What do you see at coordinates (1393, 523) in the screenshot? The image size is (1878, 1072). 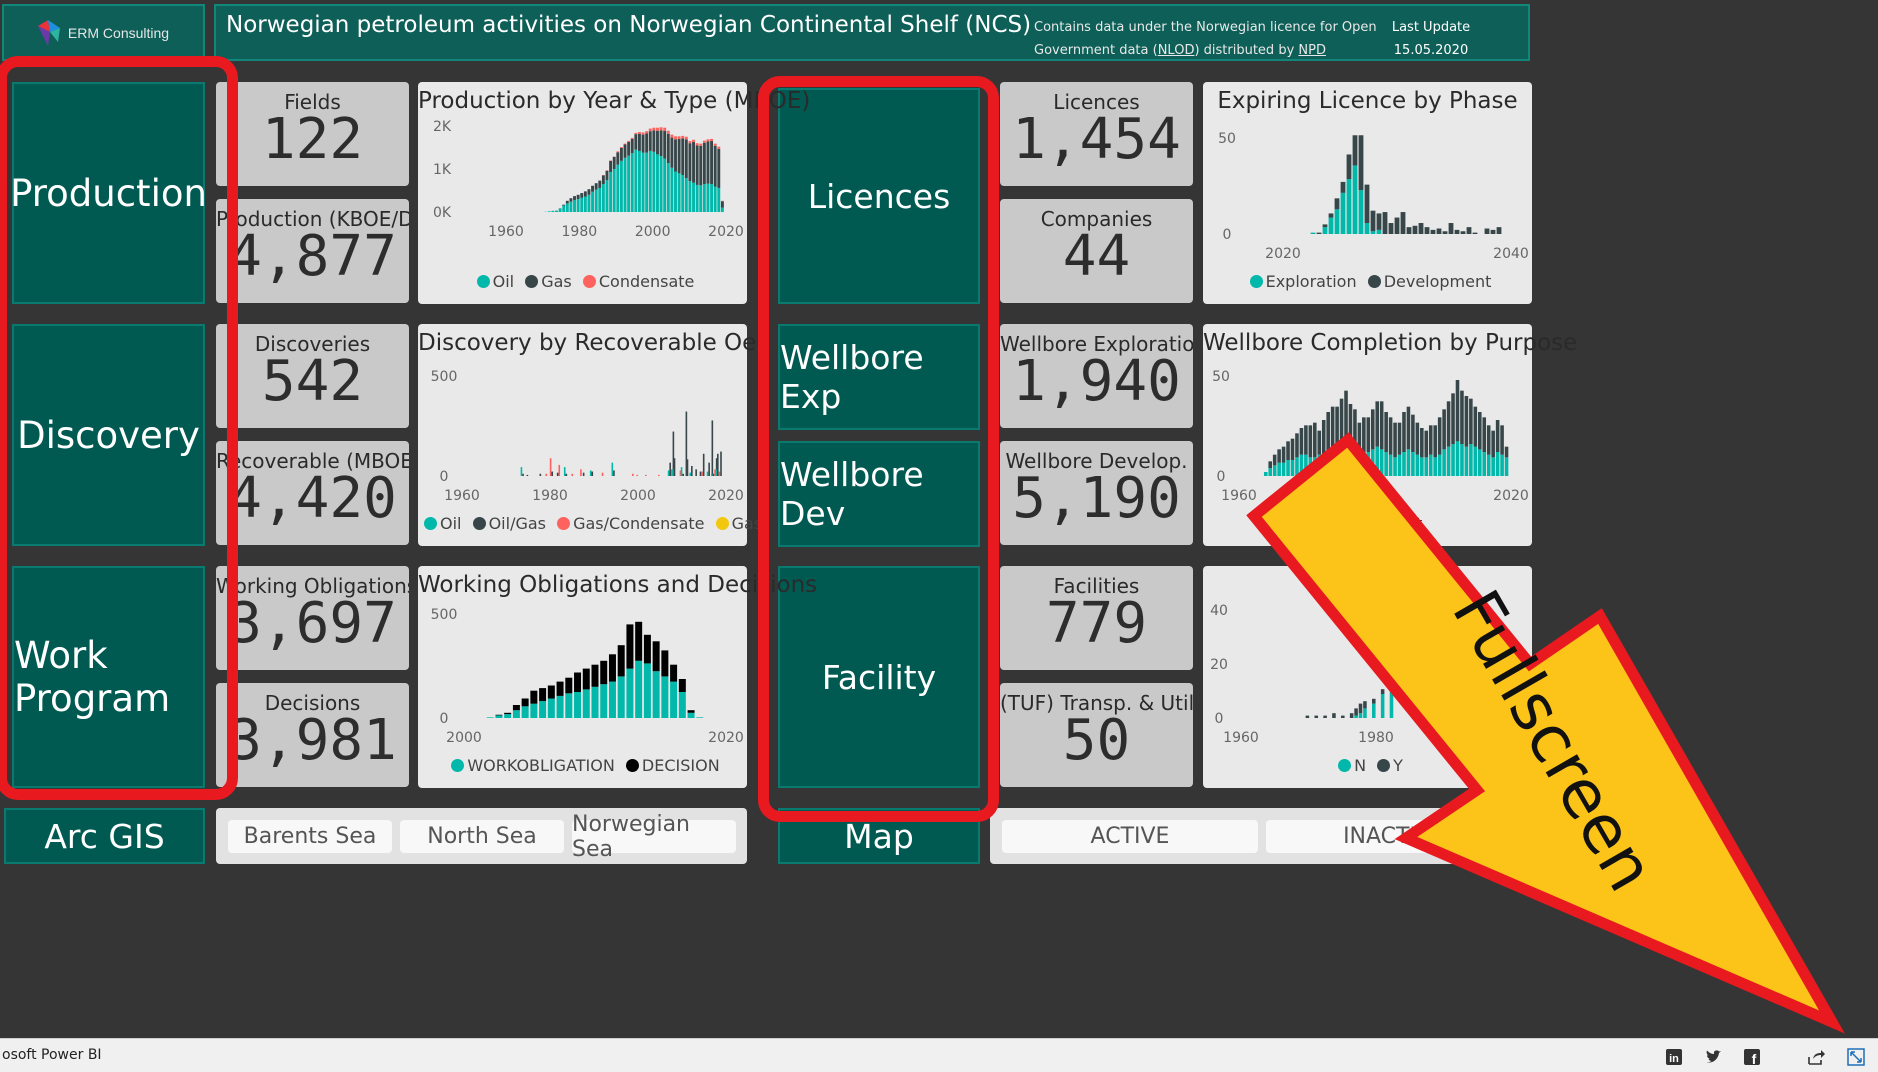 I see `legend-item: Wildcat` at bounding box center [1393, 523].